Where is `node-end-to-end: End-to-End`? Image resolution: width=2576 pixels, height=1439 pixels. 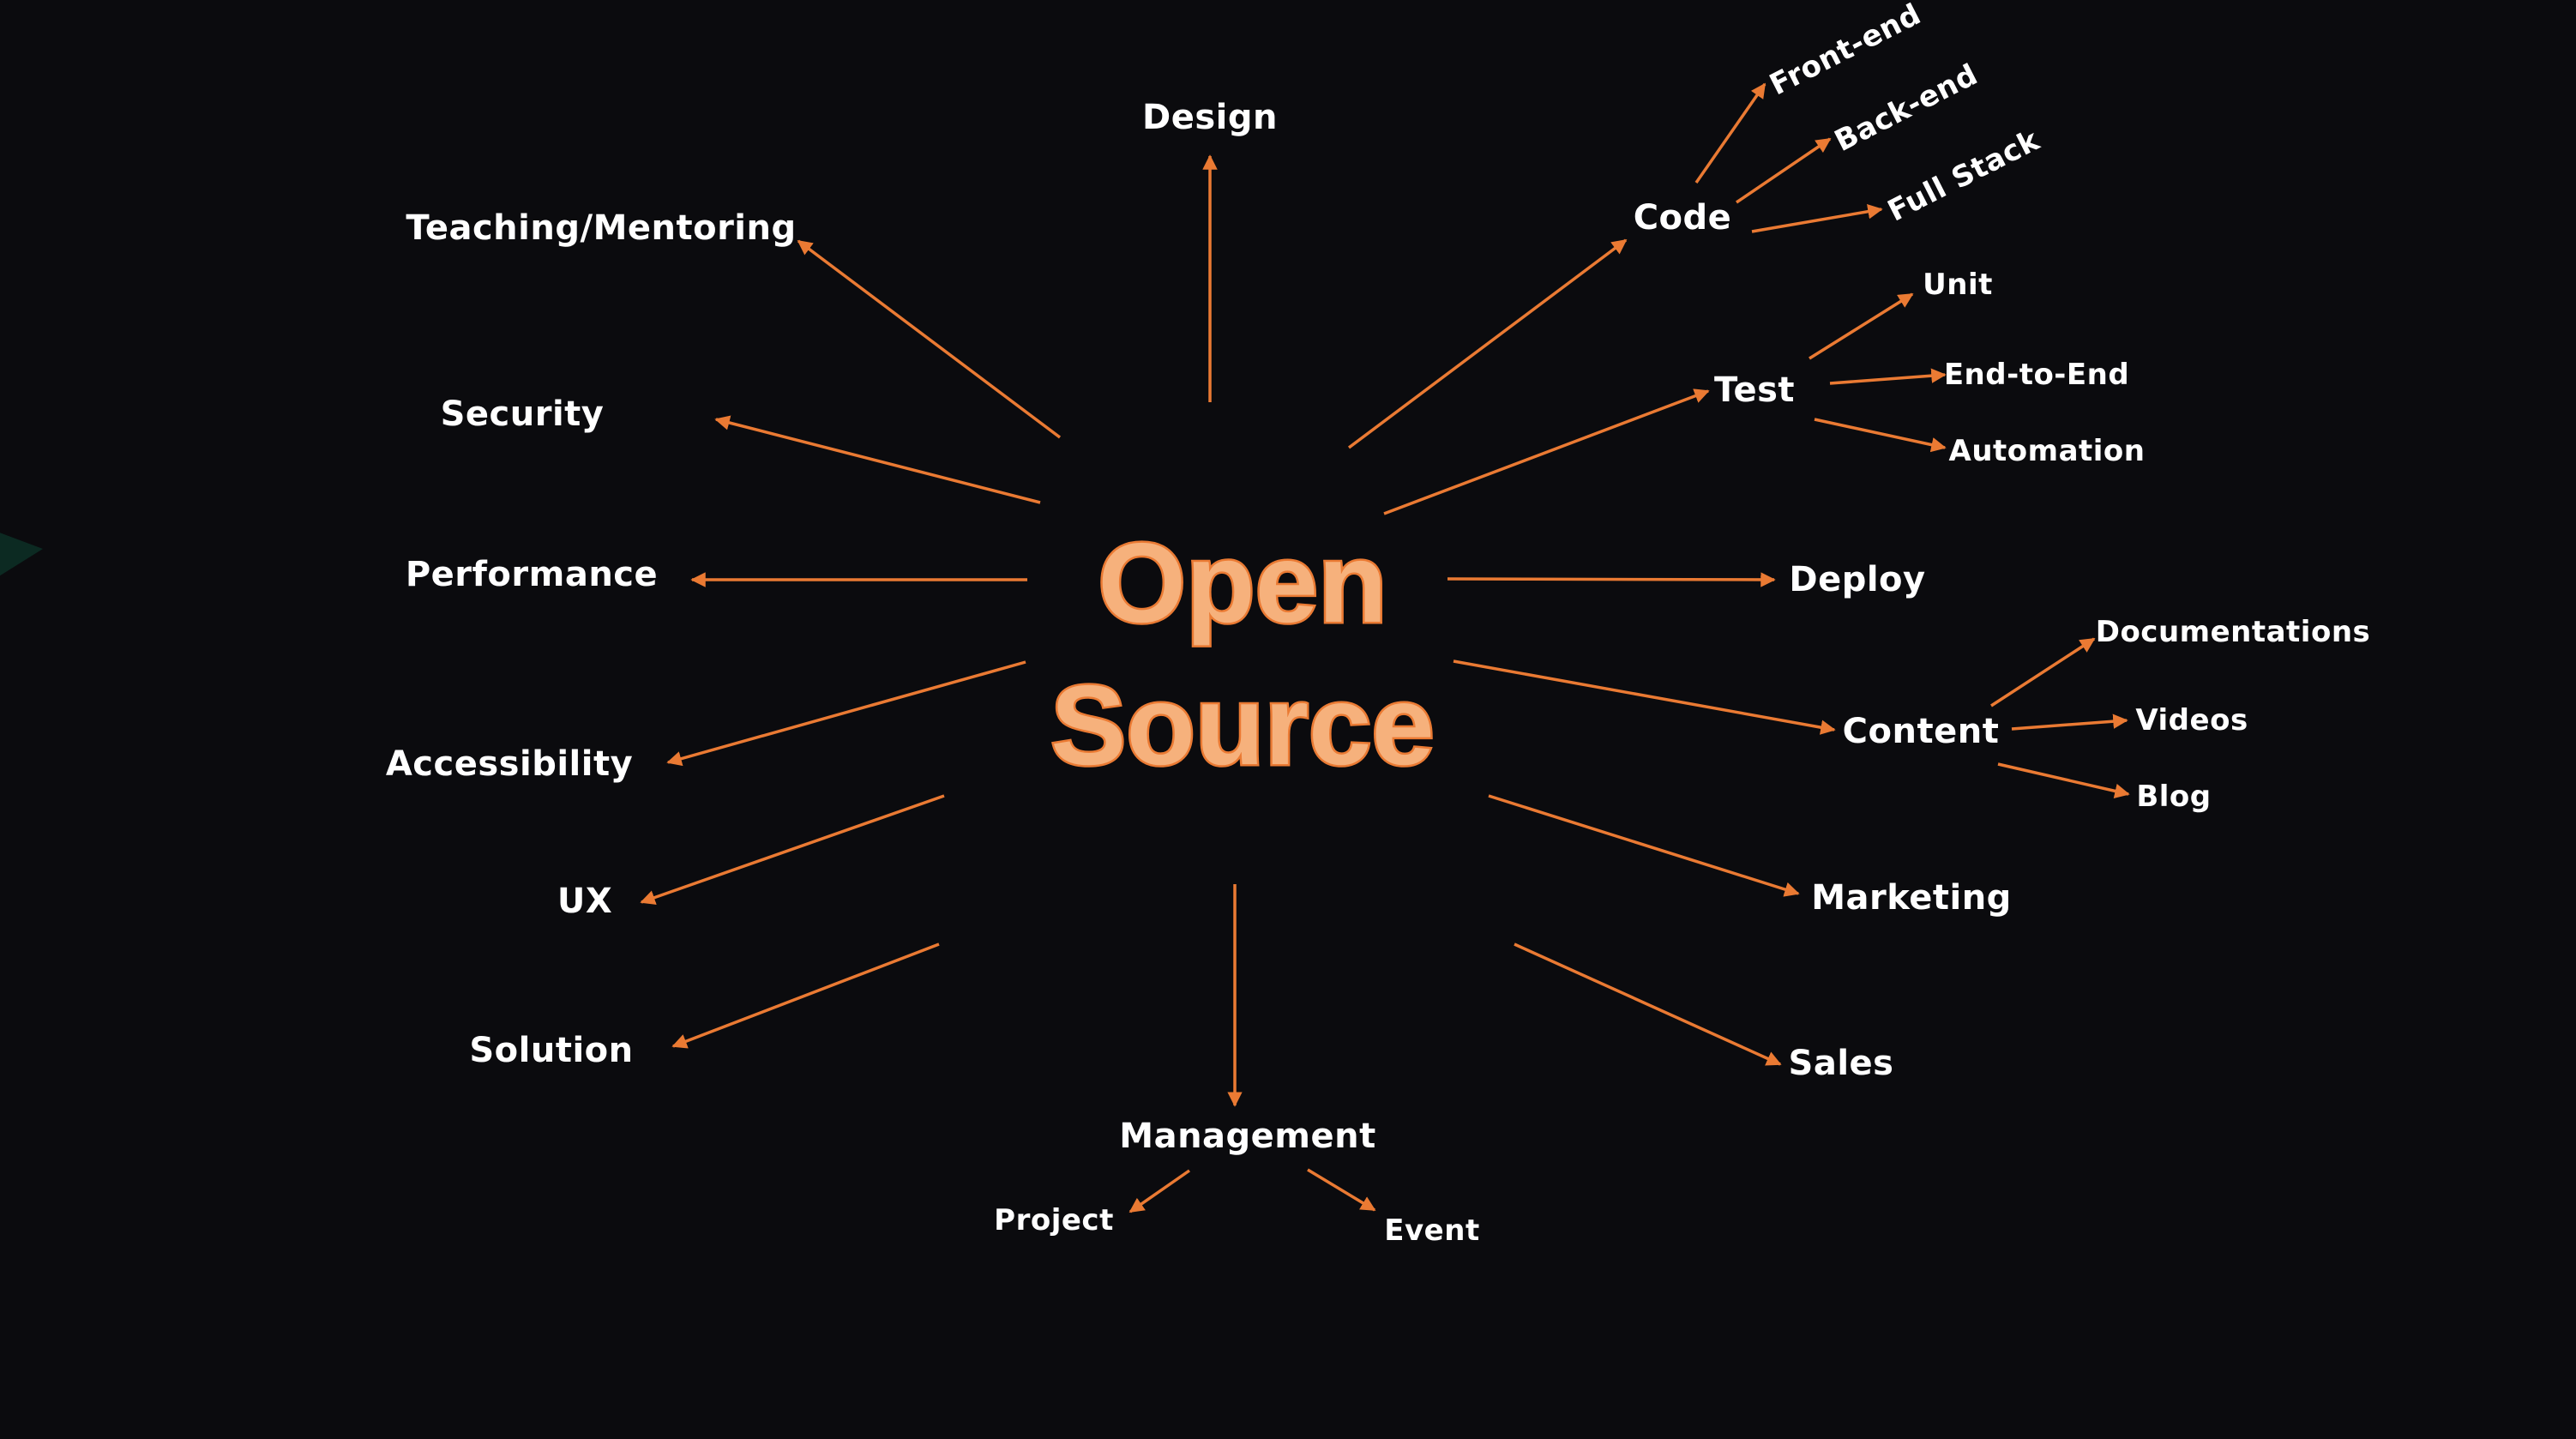 node-end-to-end: End-to-End is located at coordinates (2036, 375).